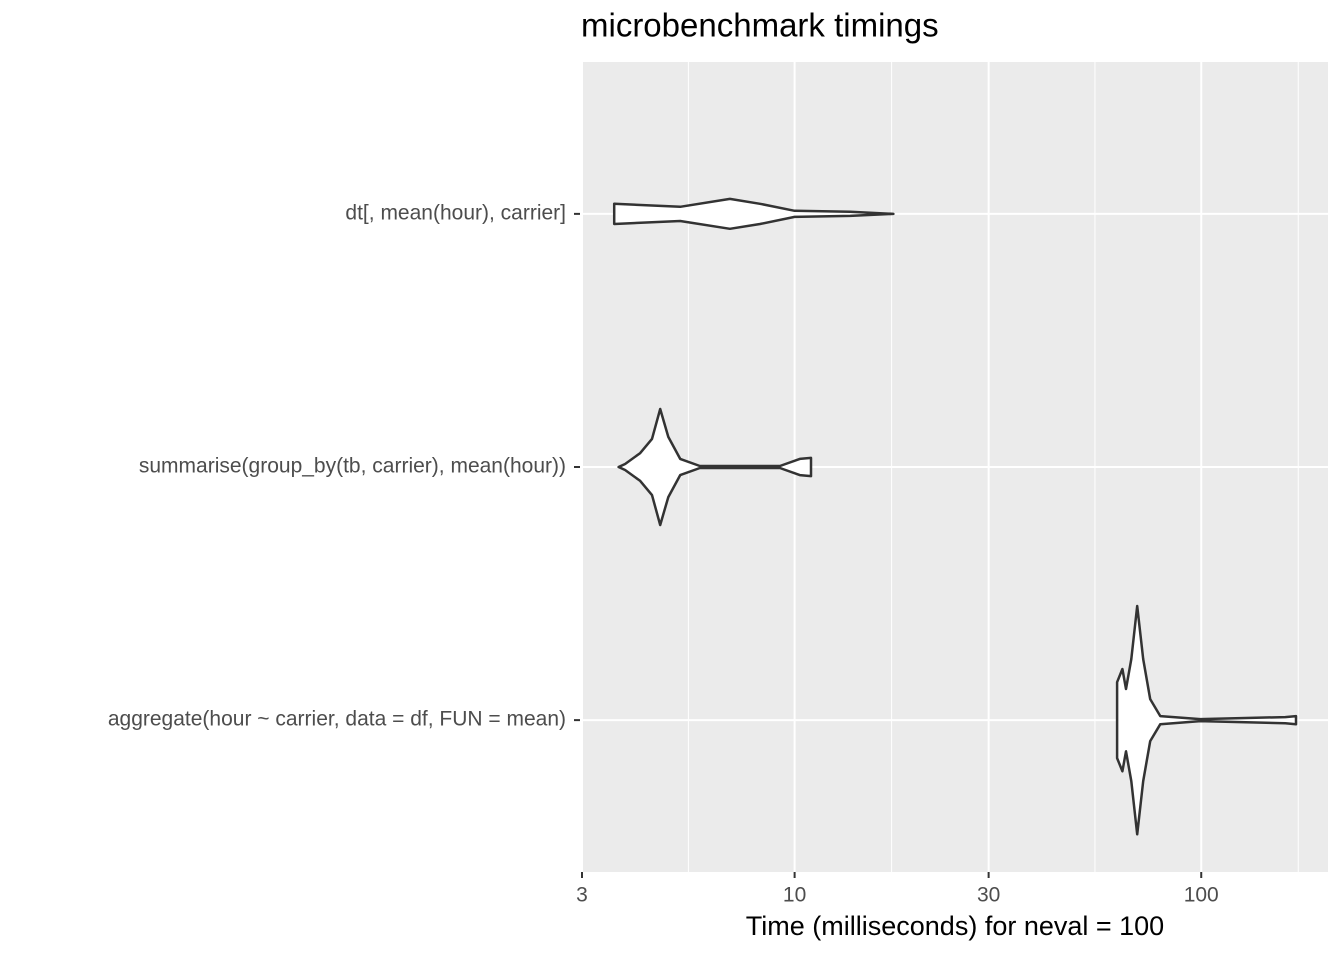  I want to click on x-tick-label: 10, so click(794, 895).